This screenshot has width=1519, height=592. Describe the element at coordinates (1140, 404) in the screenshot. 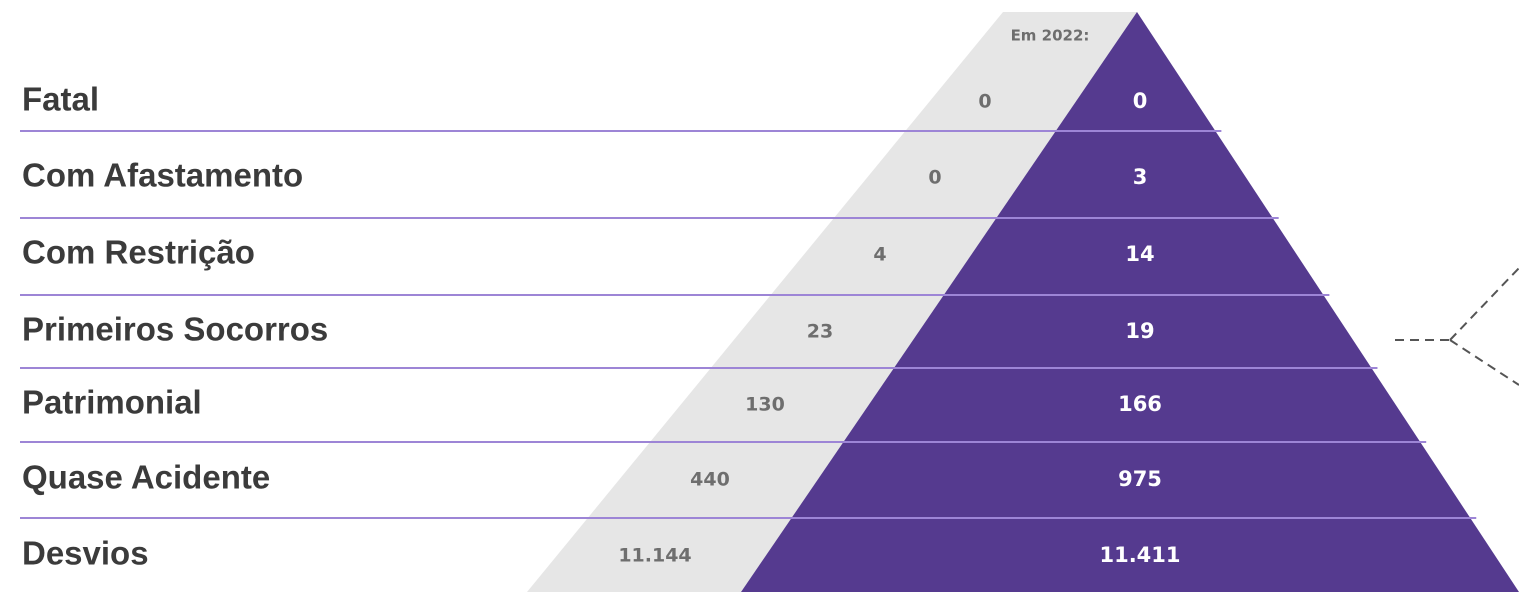

I see `current-value: 166` at that location.